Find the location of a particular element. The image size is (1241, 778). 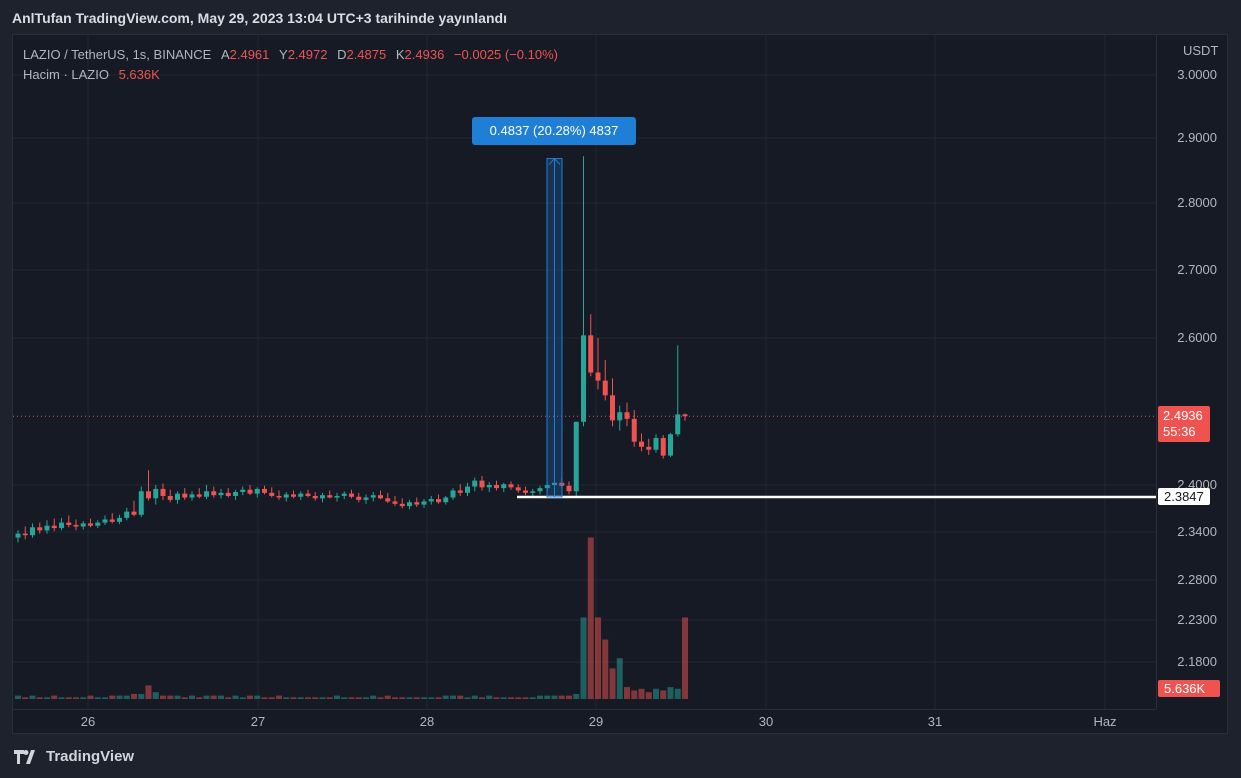

last-price-tag: 2.4936 55:36 is located at coordinates (1184, 424).